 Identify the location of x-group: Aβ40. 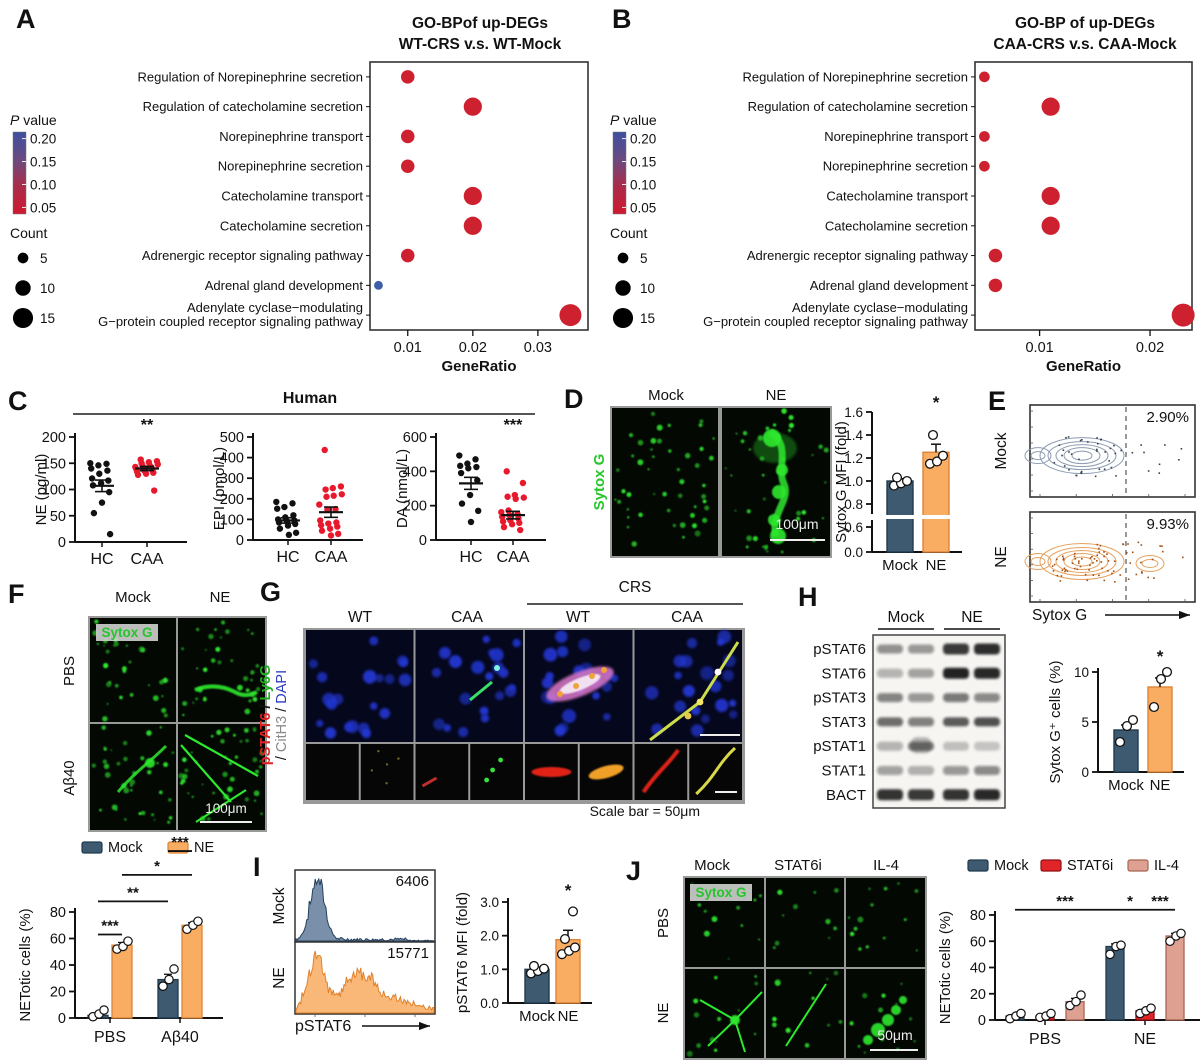
(180, 1037).